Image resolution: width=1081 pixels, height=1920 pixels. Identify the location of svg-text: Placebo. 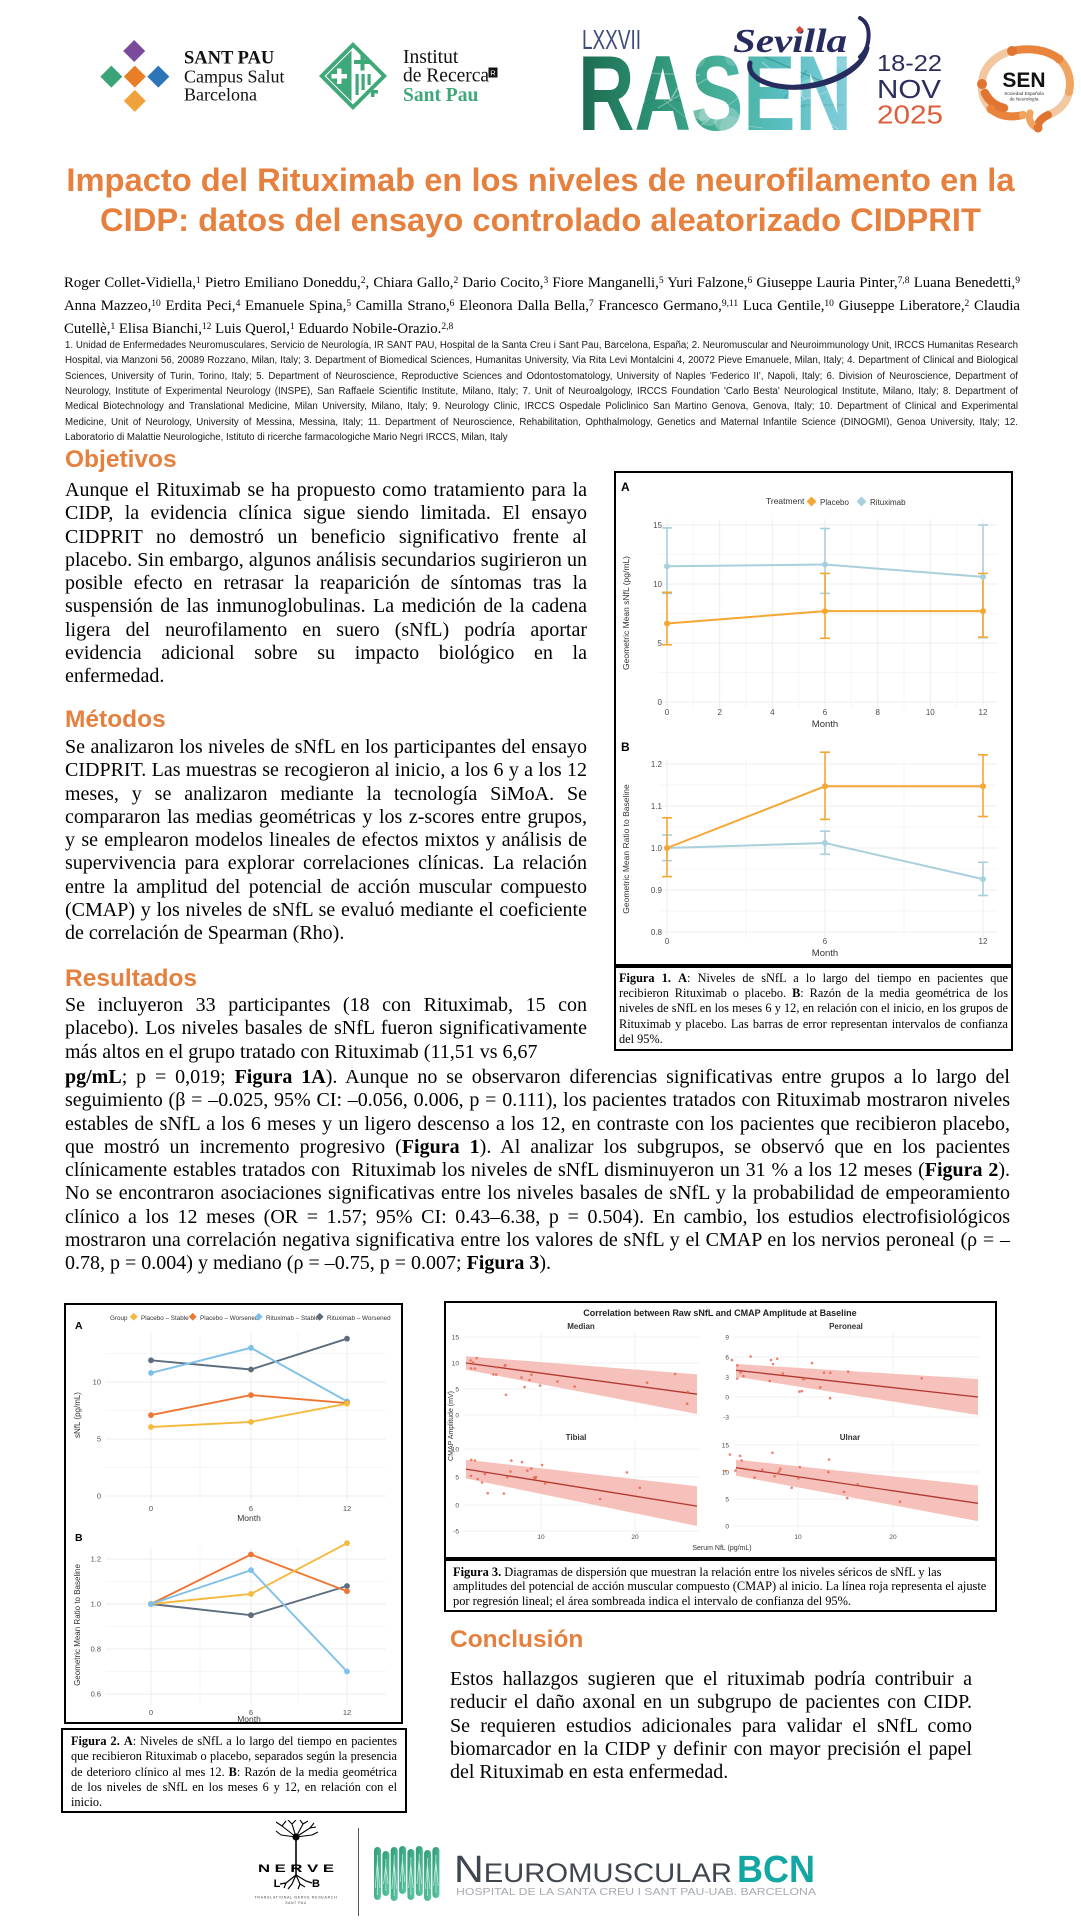
(834, 502).